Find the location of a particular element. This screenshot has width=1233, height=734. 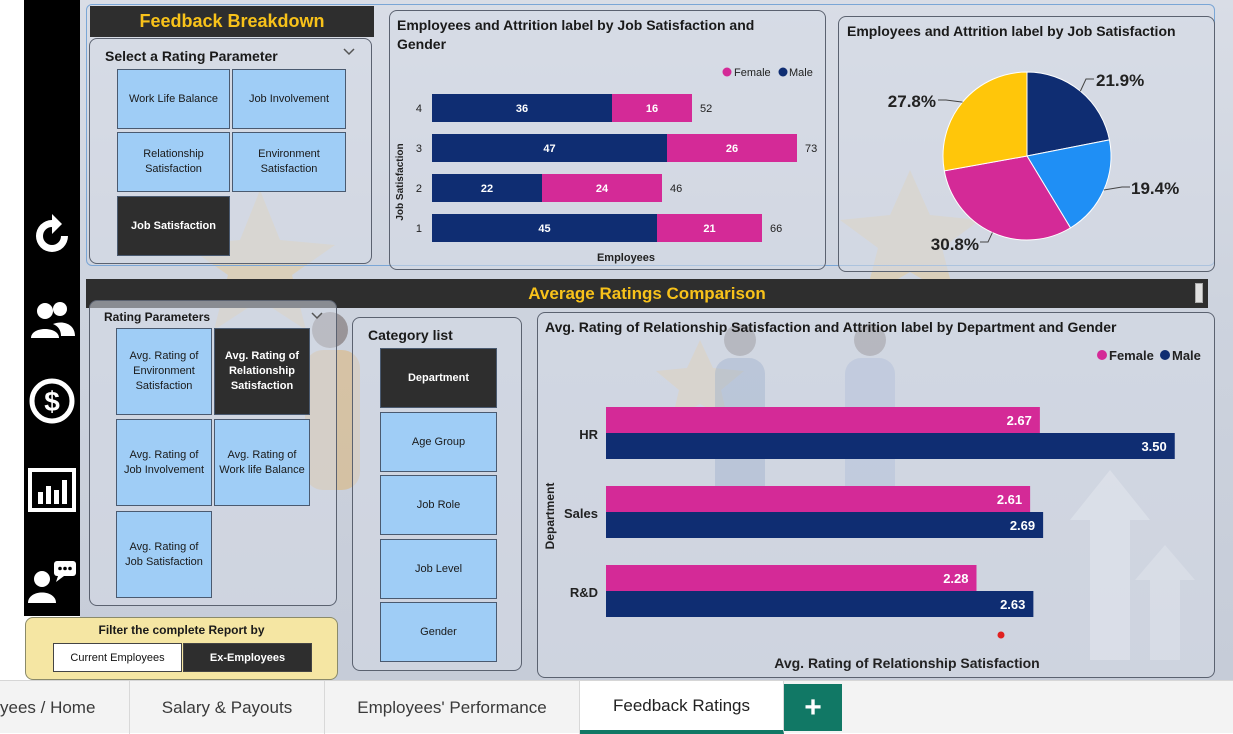

refresh-icon is located at coordinates (52, 236).